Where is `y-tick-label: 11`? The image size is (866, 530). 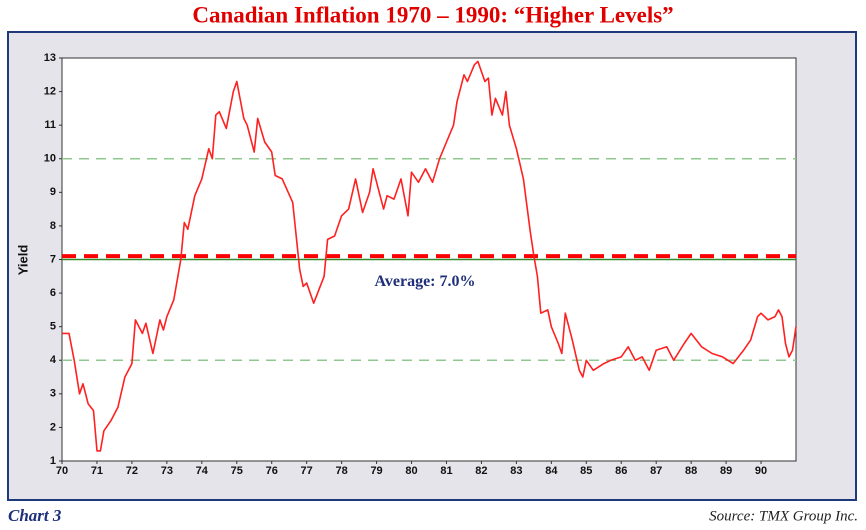 y-tick-label: 11 is located at coordinates (50, 125).